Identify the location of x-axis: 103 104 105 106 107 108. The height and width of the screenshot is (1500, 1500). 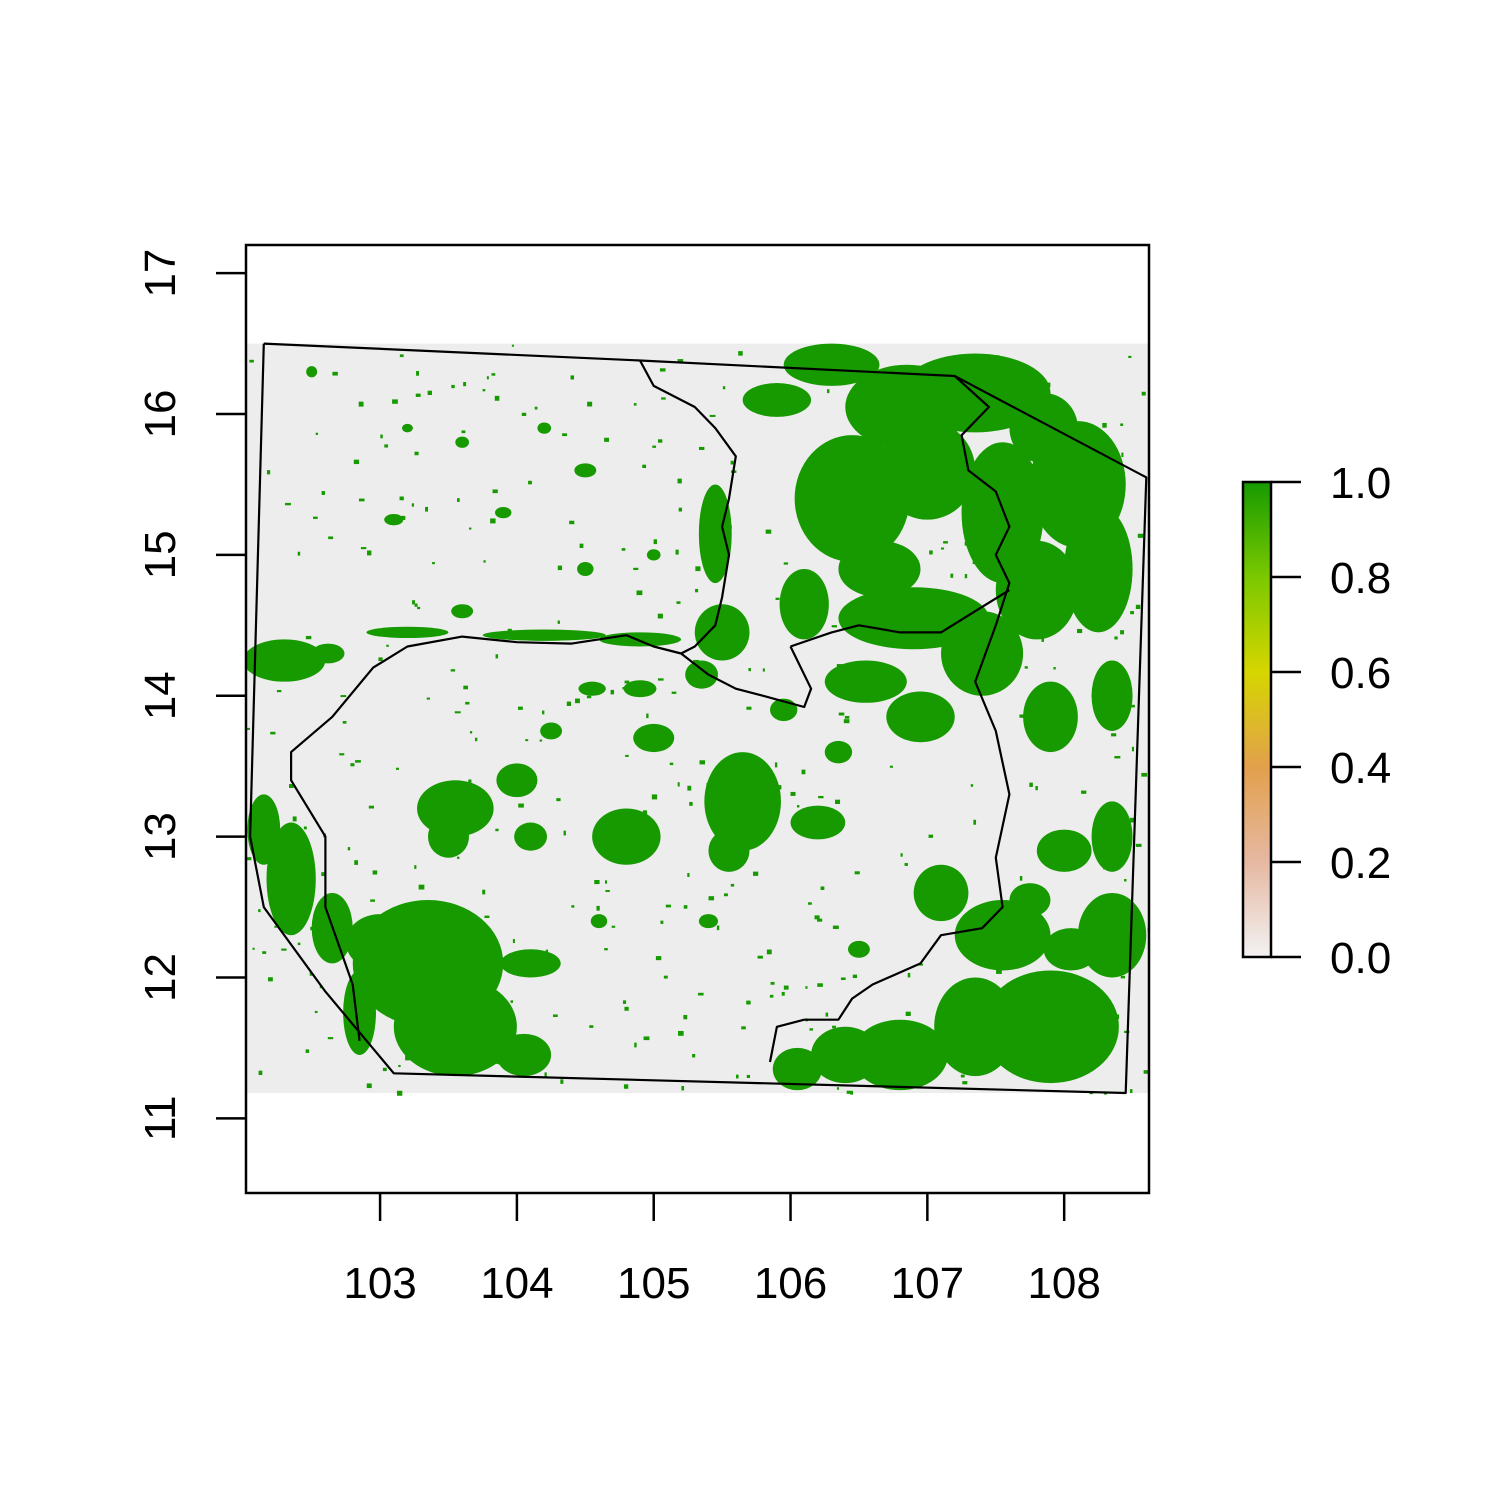
(722, 1250).